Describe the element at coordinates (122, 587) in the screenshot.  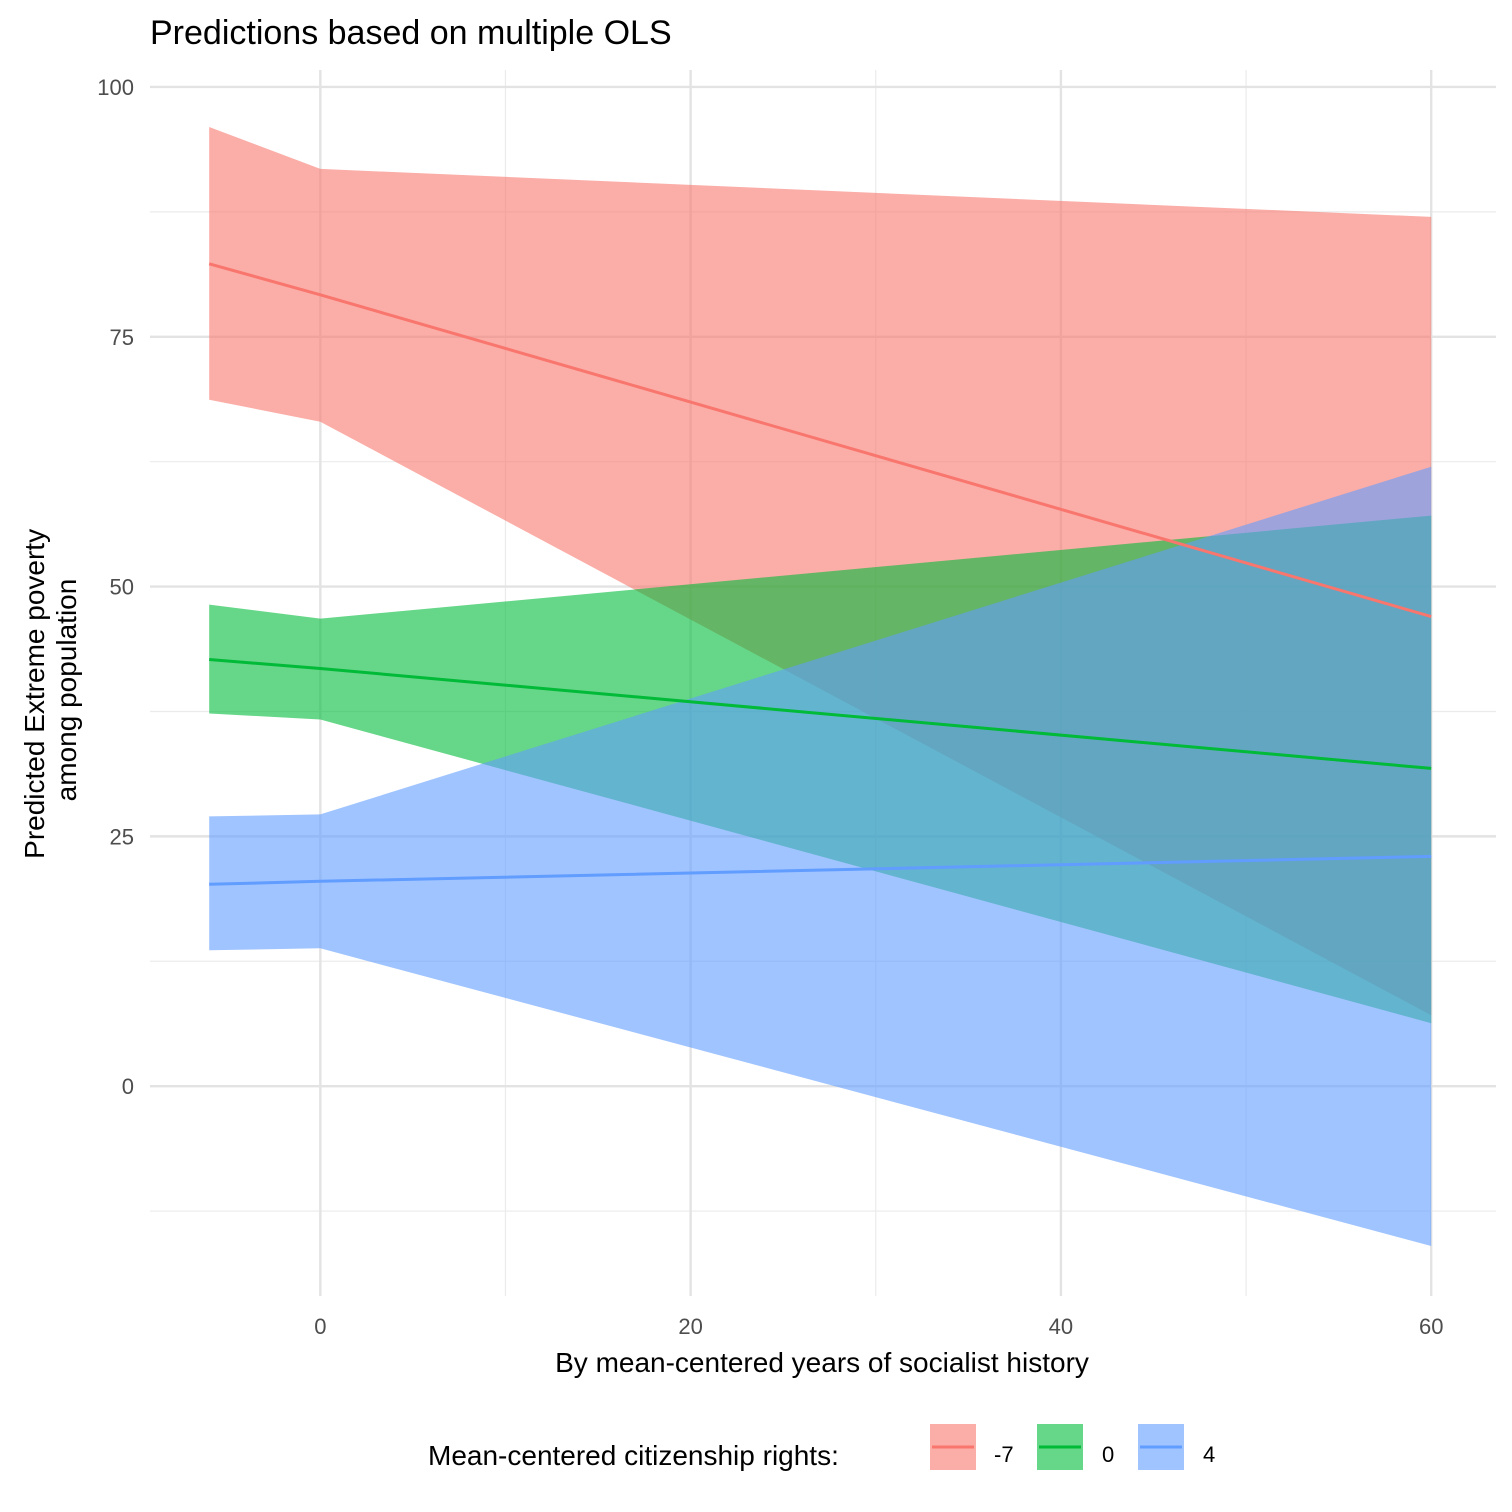
I see `y-tick-label: 50` at that location.